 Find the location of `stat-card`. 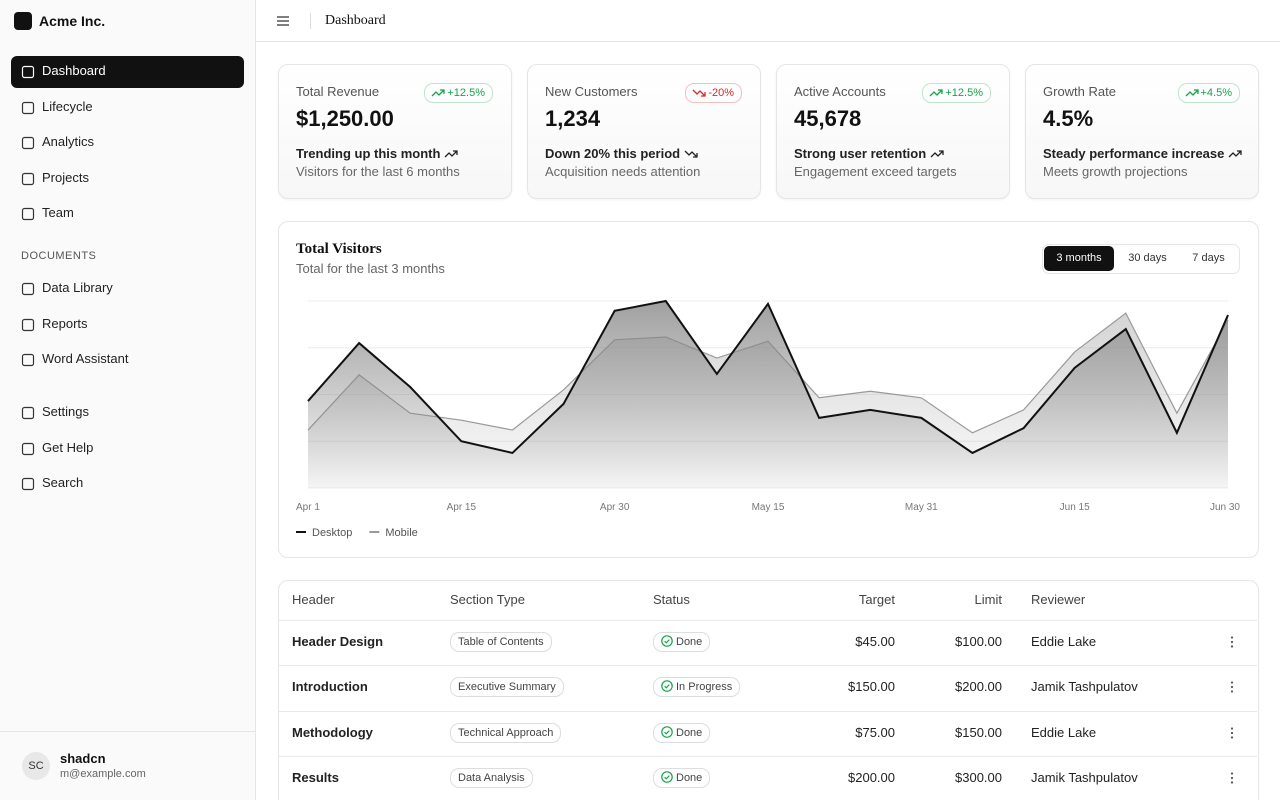

stat-card is located at coordinates (1142, 131).